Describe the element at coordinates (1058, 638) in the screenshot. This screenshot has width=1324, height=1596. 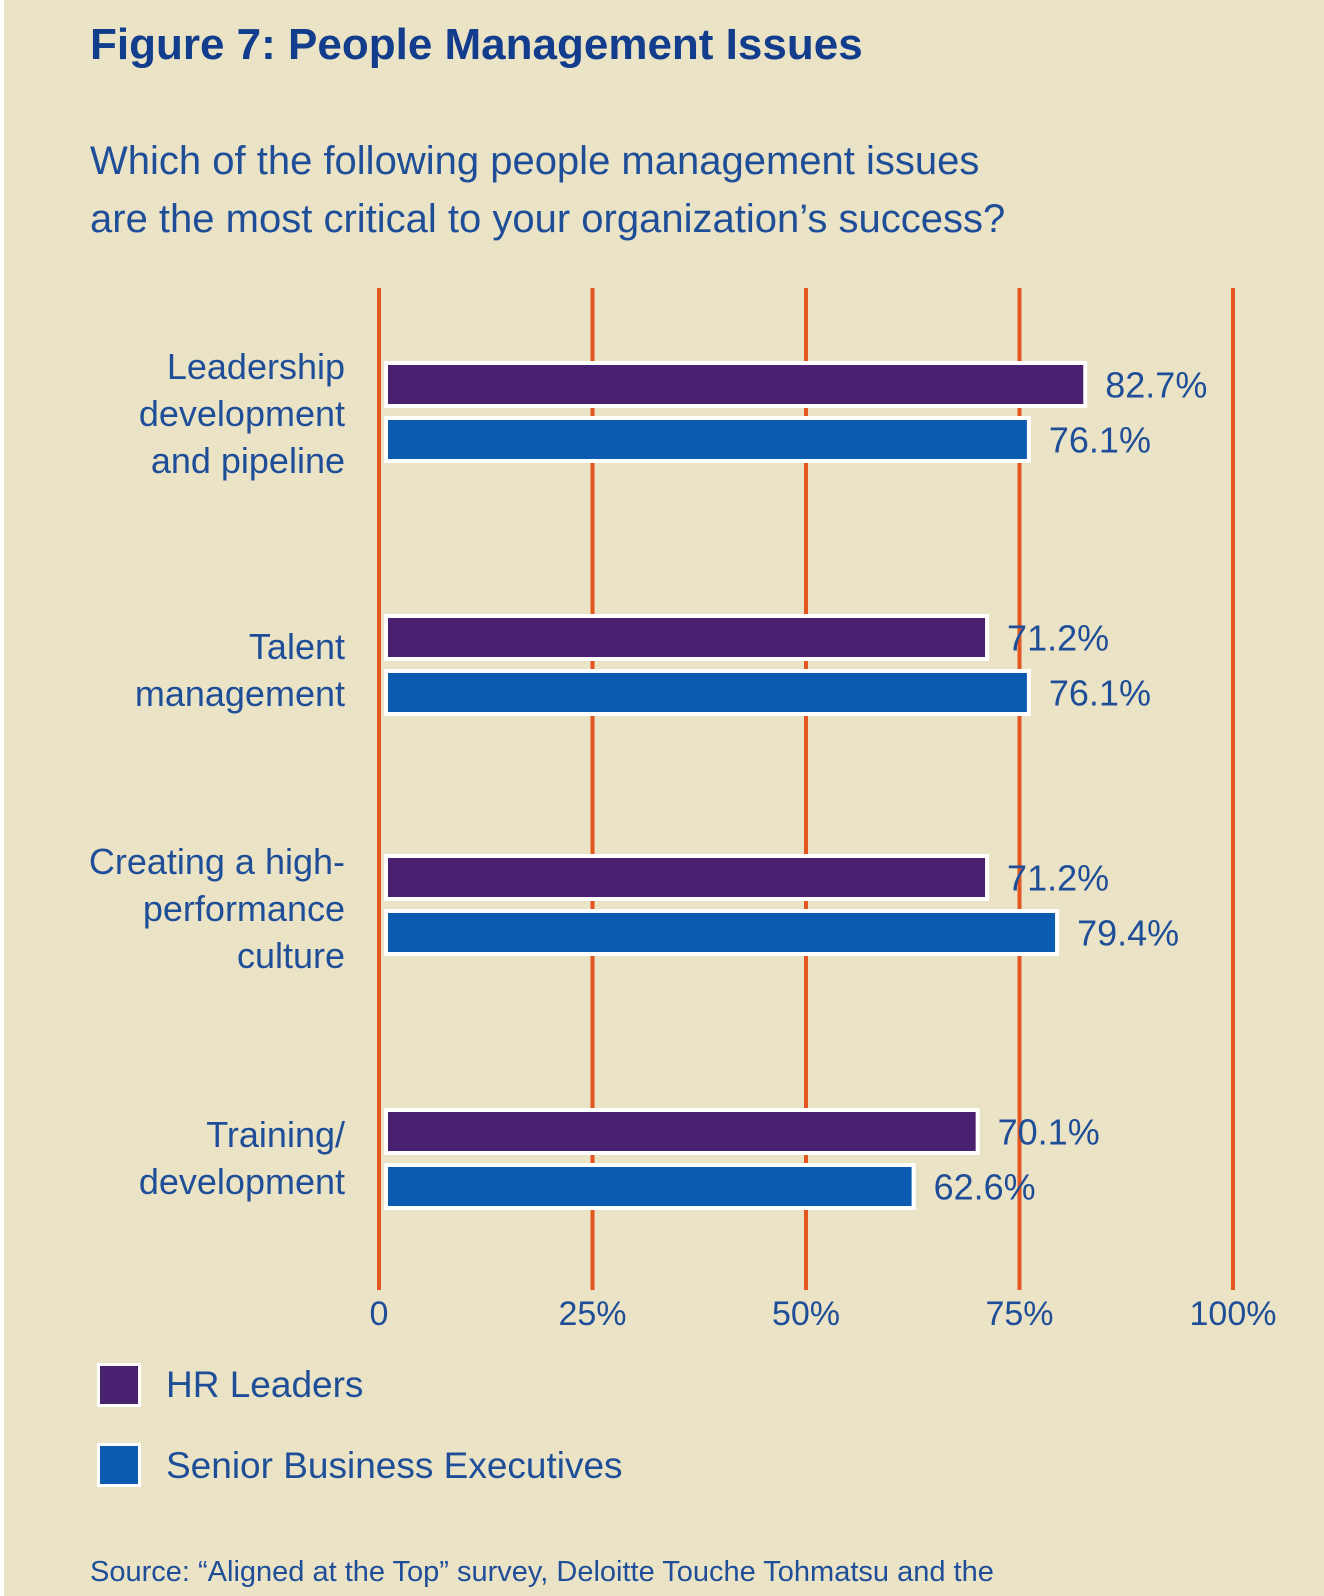
I see `value-label-0-1: 71.2%` at that location.